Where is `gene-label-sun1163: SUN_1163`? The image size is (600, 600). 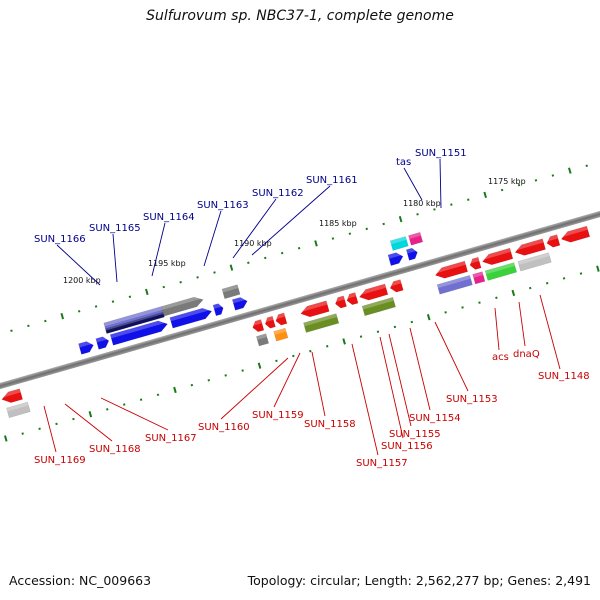 gene-label-sun1163: SUN_1163 is located at coordinates (223, 205).